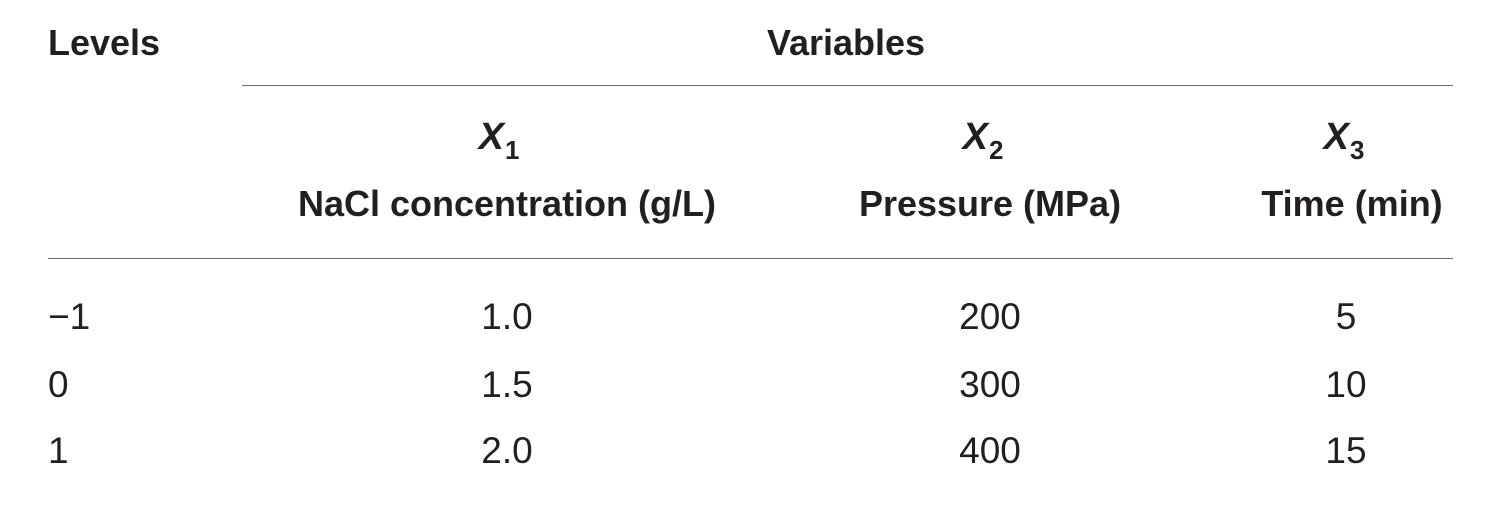  What do you see at coordinates (507, 316) in the screenshot?
I see `cell-nacl: 1.0` at bounding box center [507, 316].